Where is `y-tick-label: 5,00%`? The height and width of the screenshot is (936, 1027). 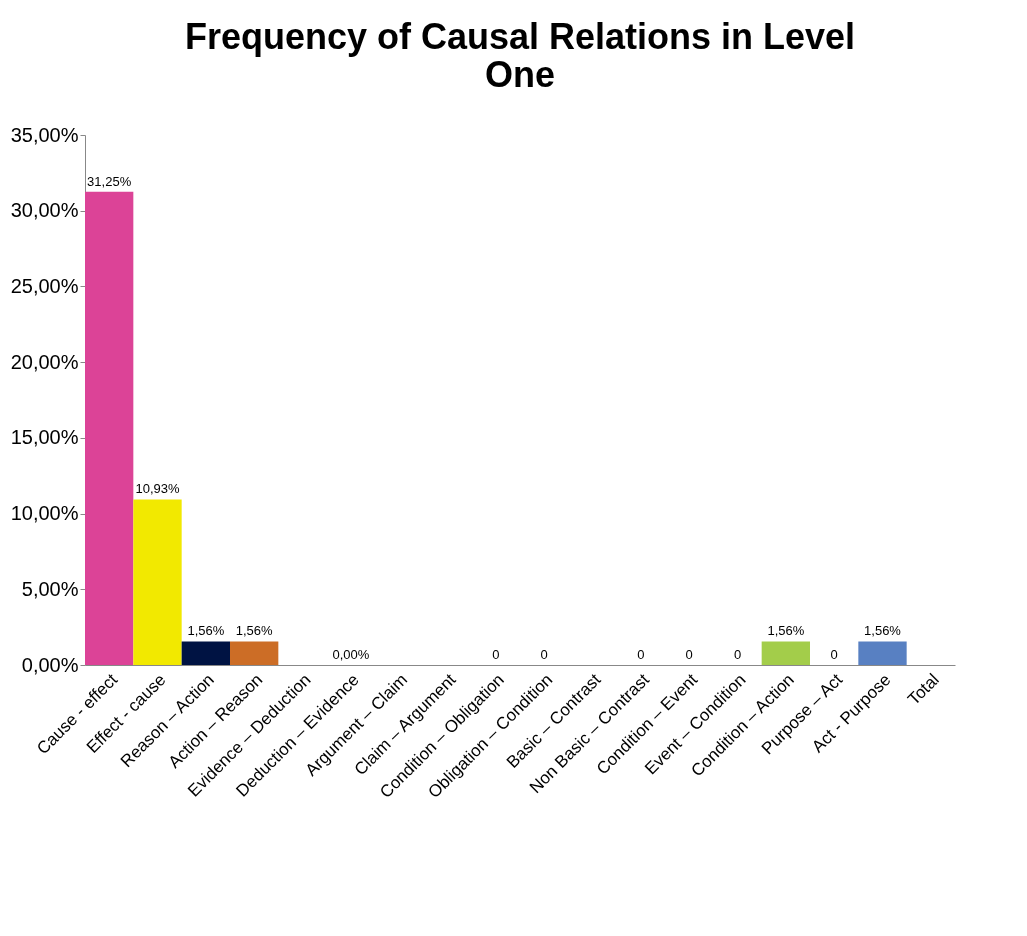
y-tick-label: 5,00% is located at coordinates (50, 588).